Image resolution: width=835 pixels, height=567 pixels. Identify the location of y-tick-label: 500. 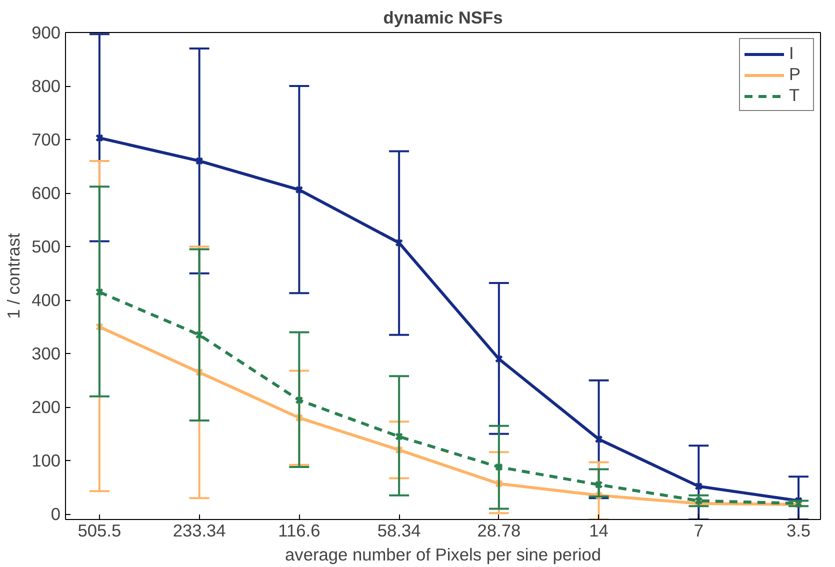
(46, 246).